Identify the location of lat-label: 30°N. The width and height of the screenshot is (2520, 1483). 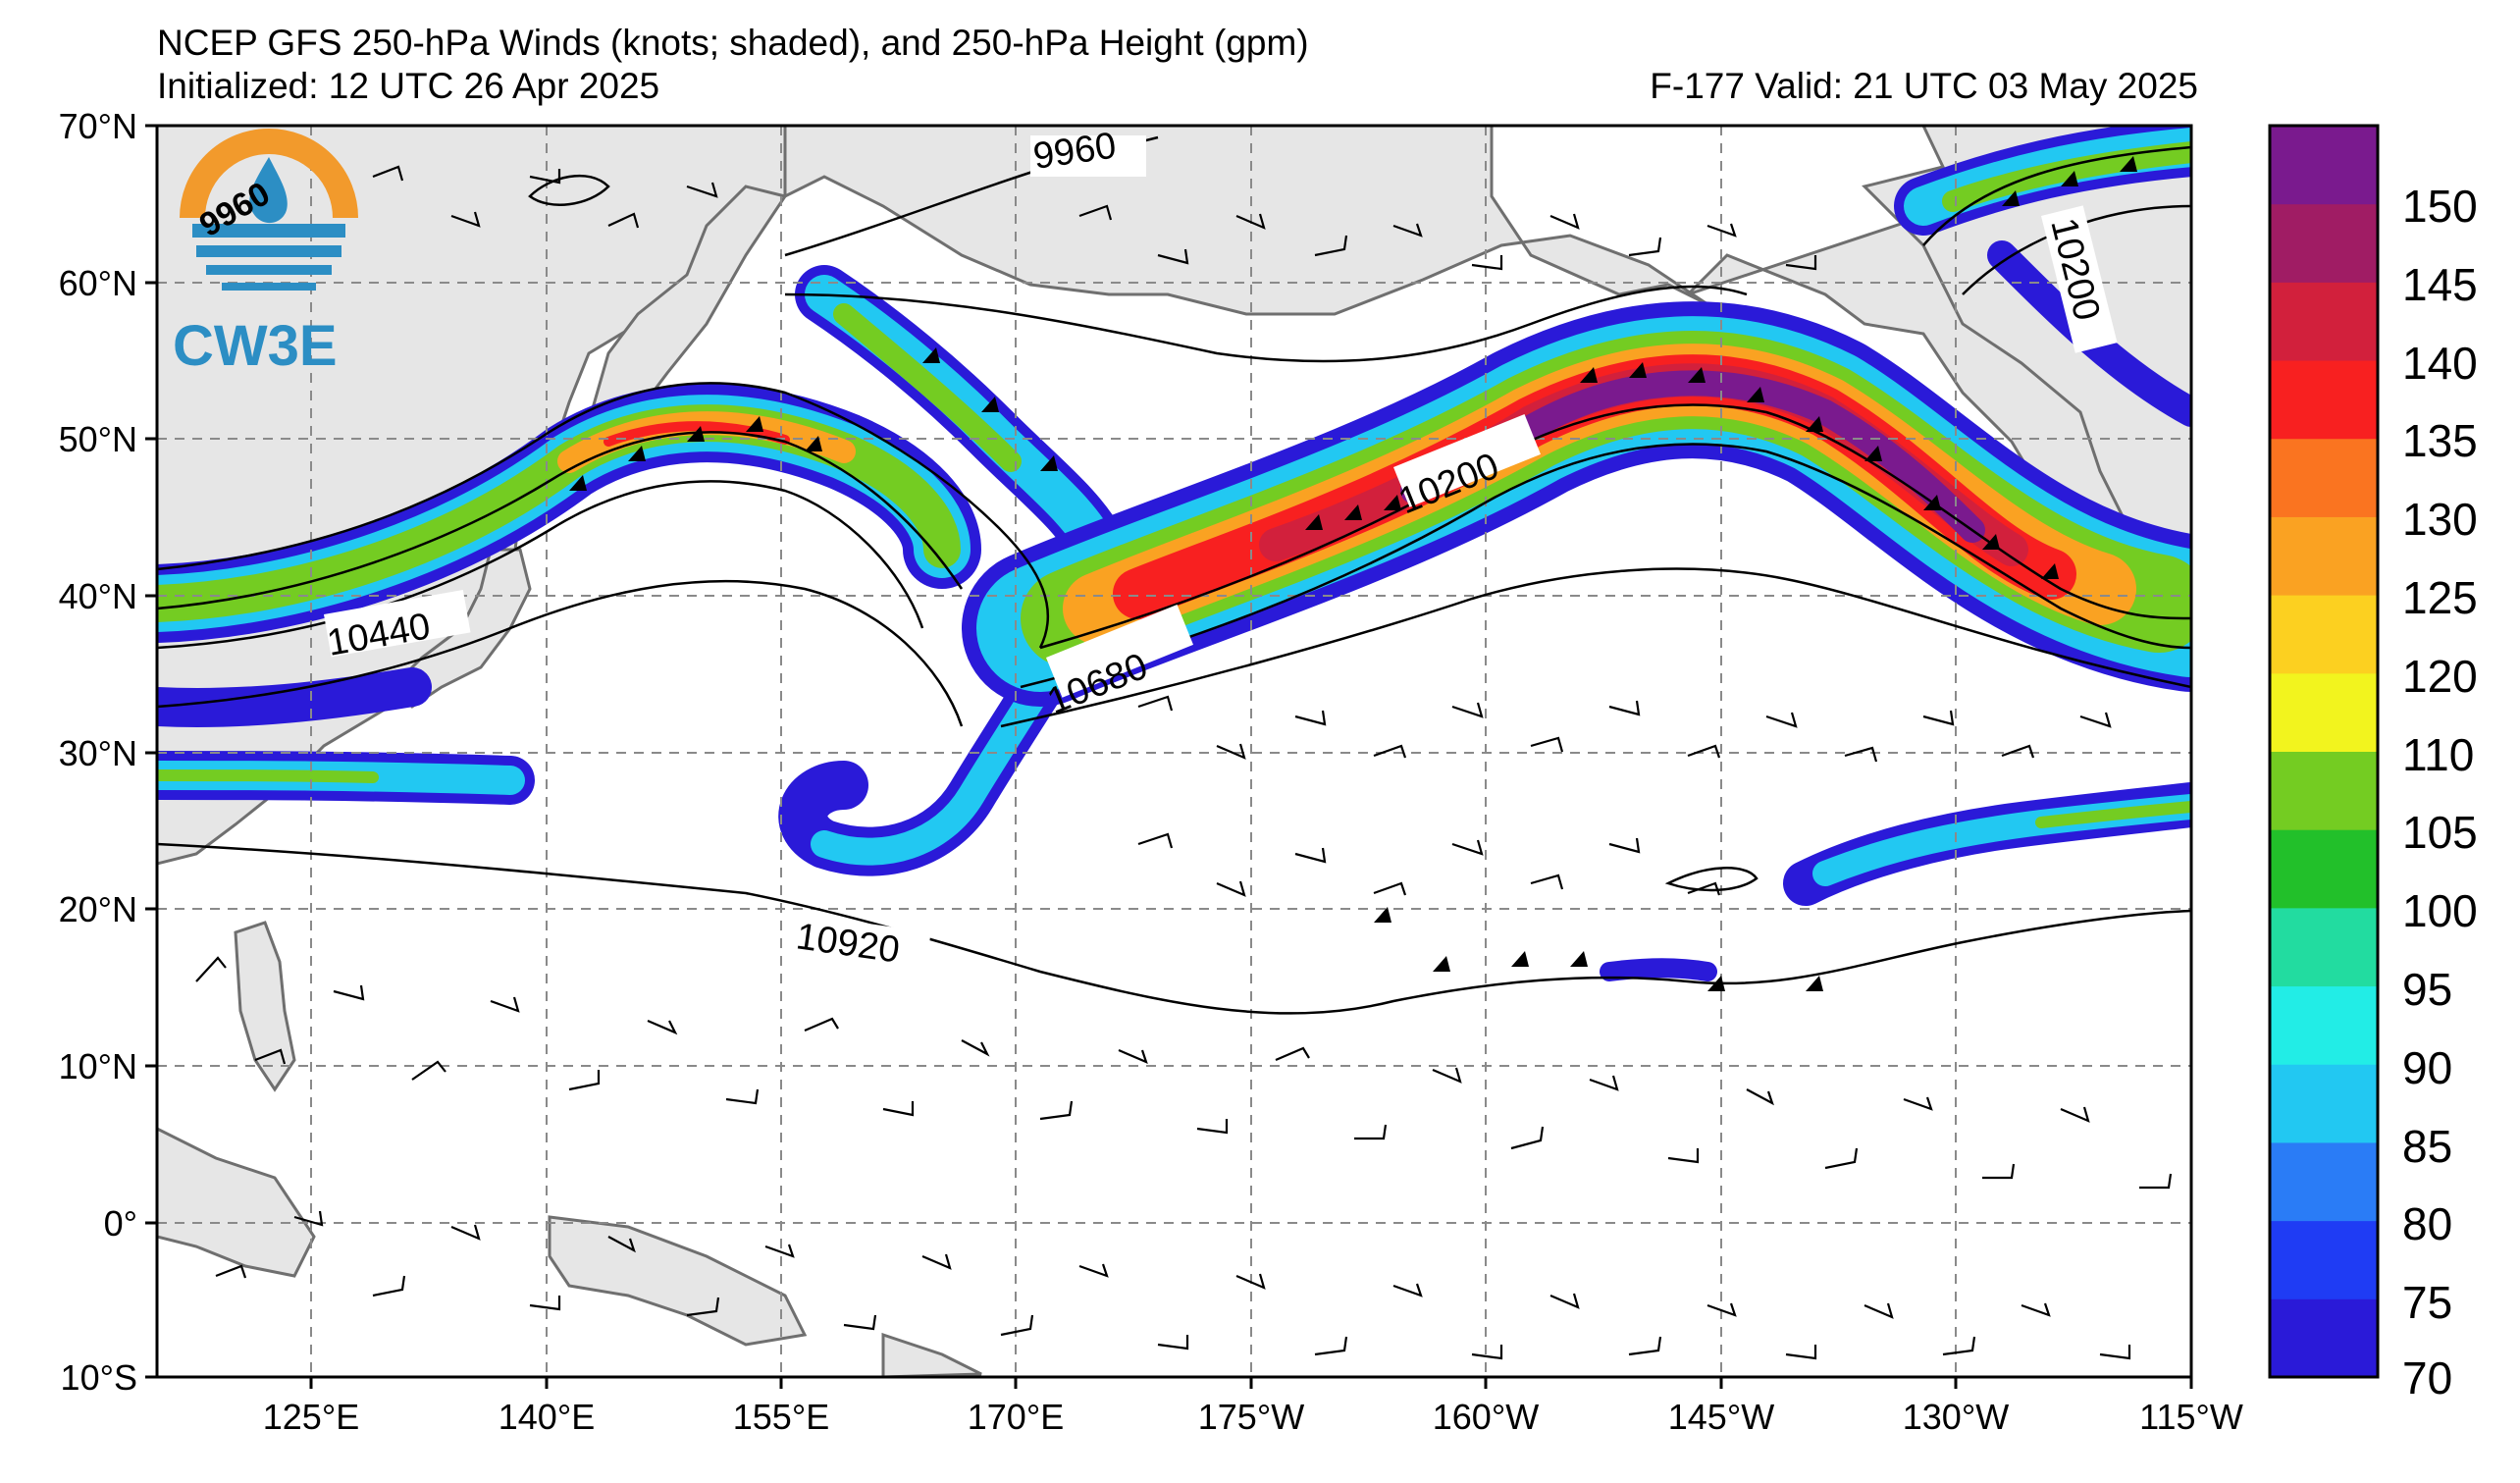
(98, 753).